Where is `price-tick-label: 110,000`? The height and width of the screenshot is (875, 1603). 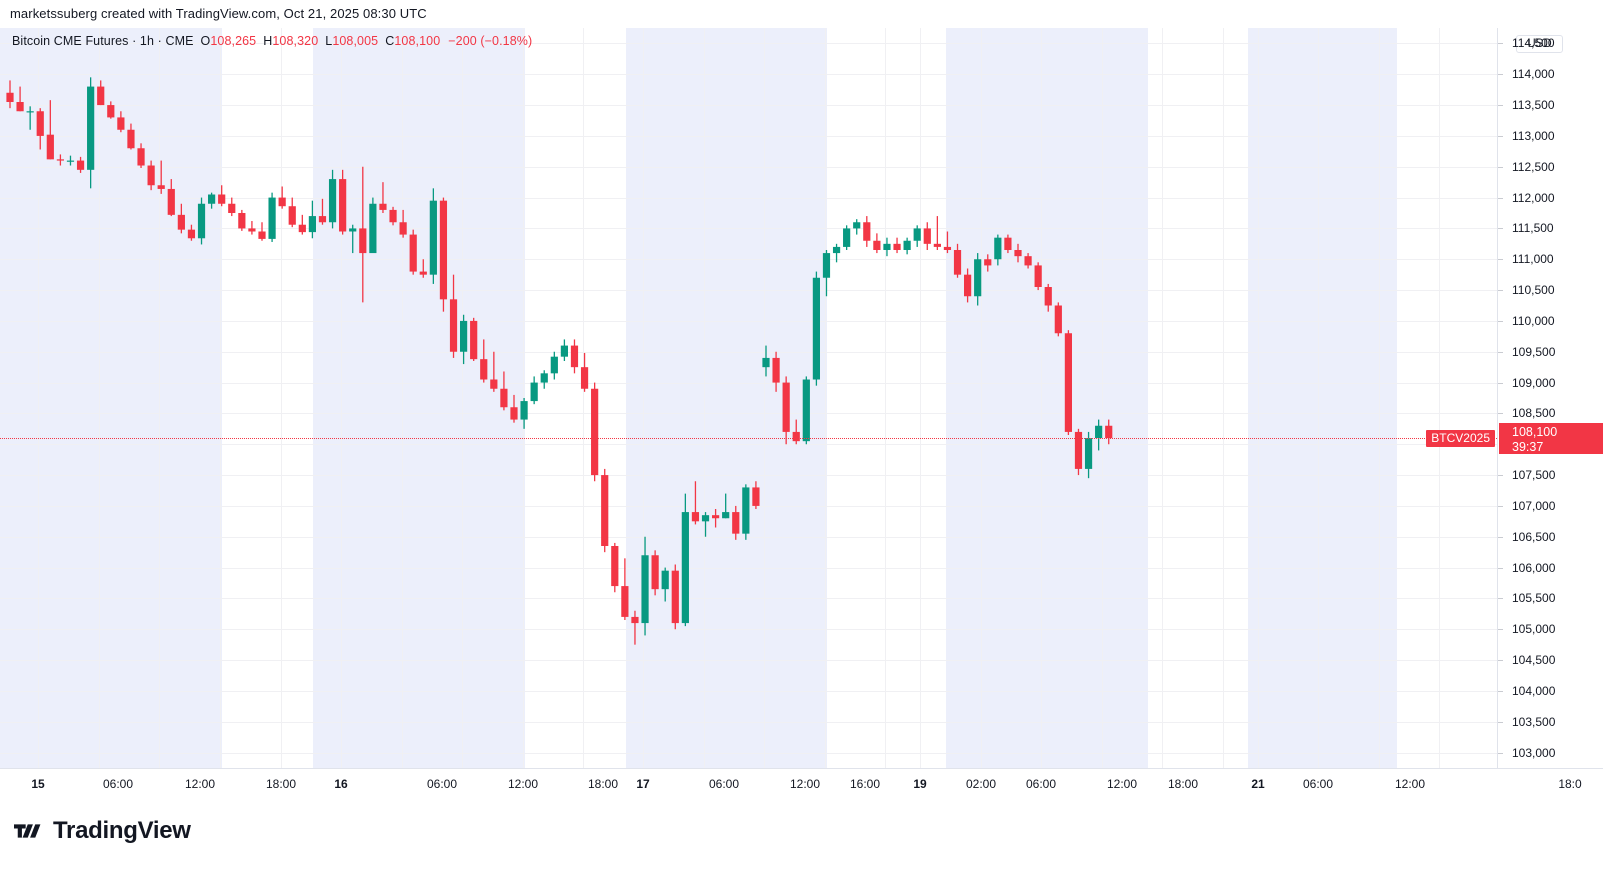
price-tick-label: 110,000 is located at coordinates (1533, 320).